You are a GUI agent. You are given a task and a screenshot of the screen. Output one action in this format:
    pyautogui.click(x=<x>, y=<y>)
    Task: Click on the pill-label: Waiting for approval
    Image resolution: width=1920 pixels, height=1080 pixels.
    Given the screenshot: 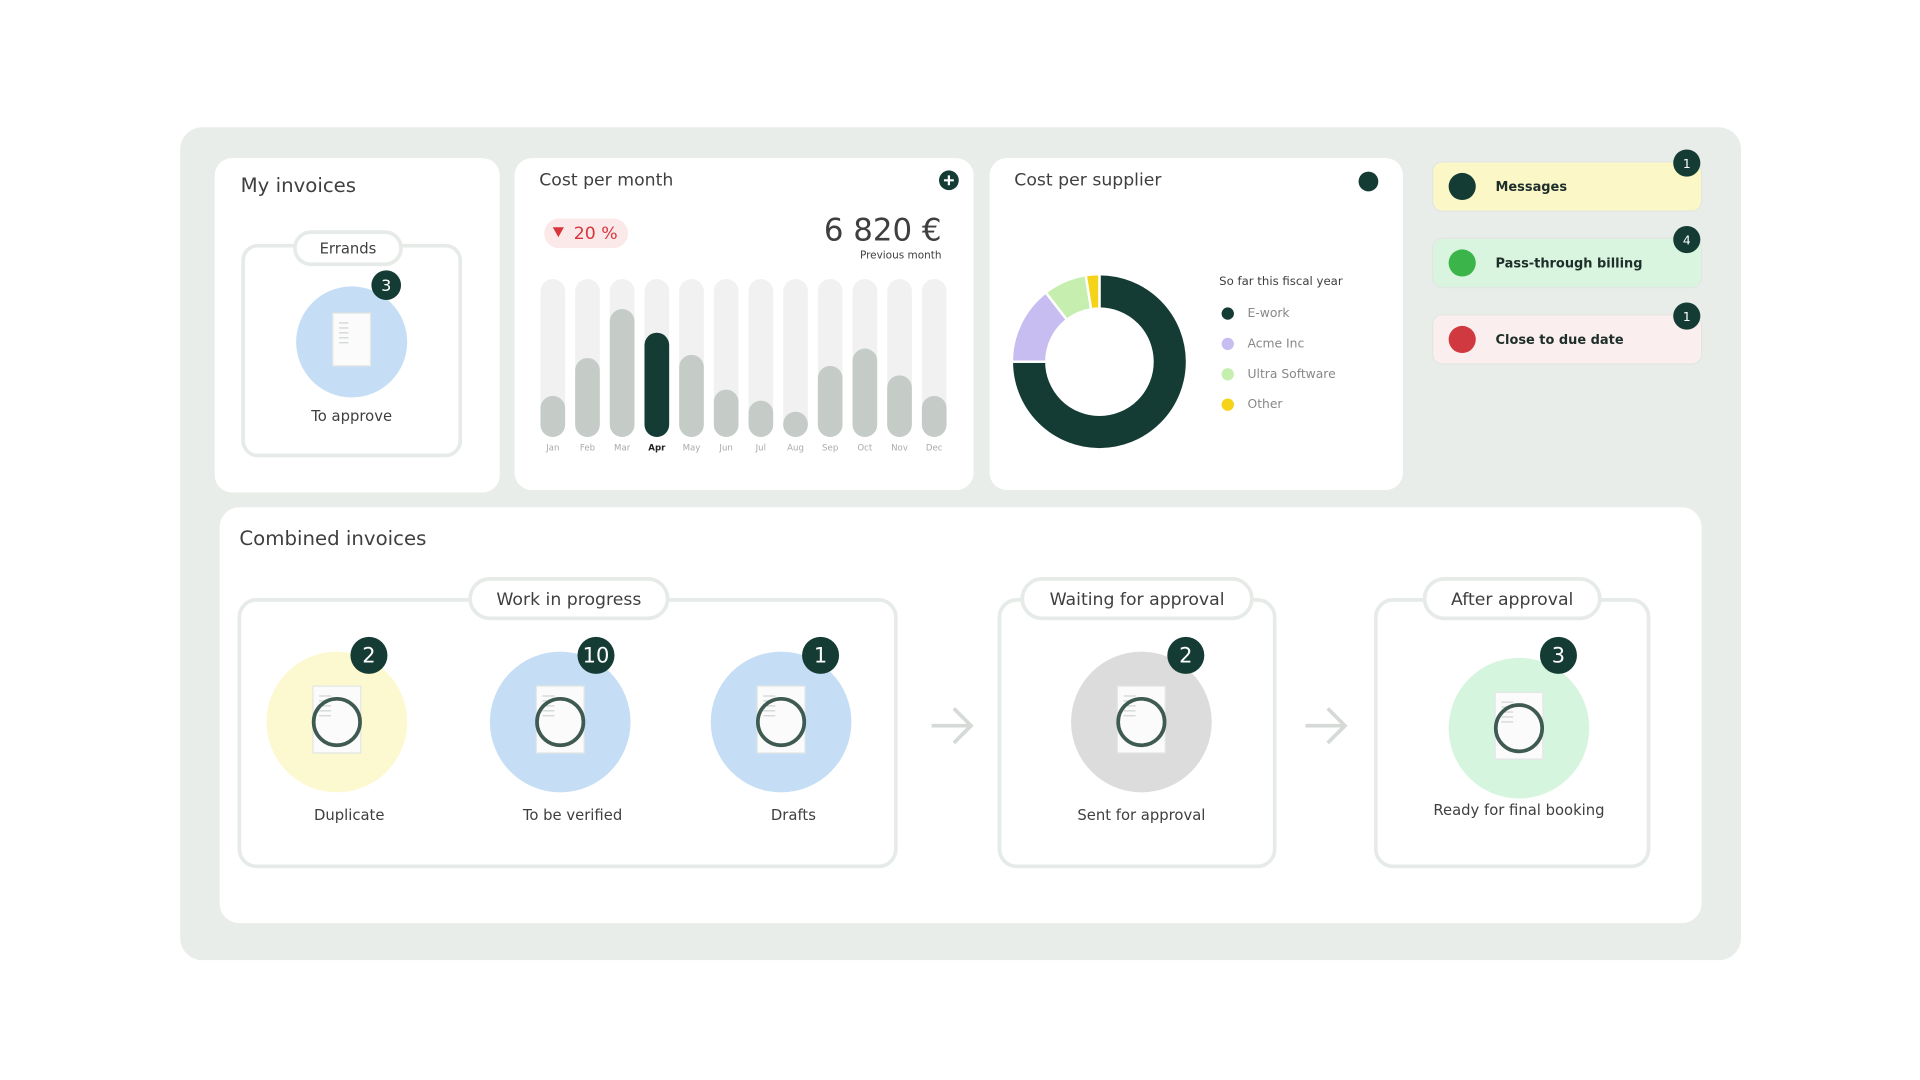 What is the action you would take?
    pyautogui.click(x=1137, y=600)
    